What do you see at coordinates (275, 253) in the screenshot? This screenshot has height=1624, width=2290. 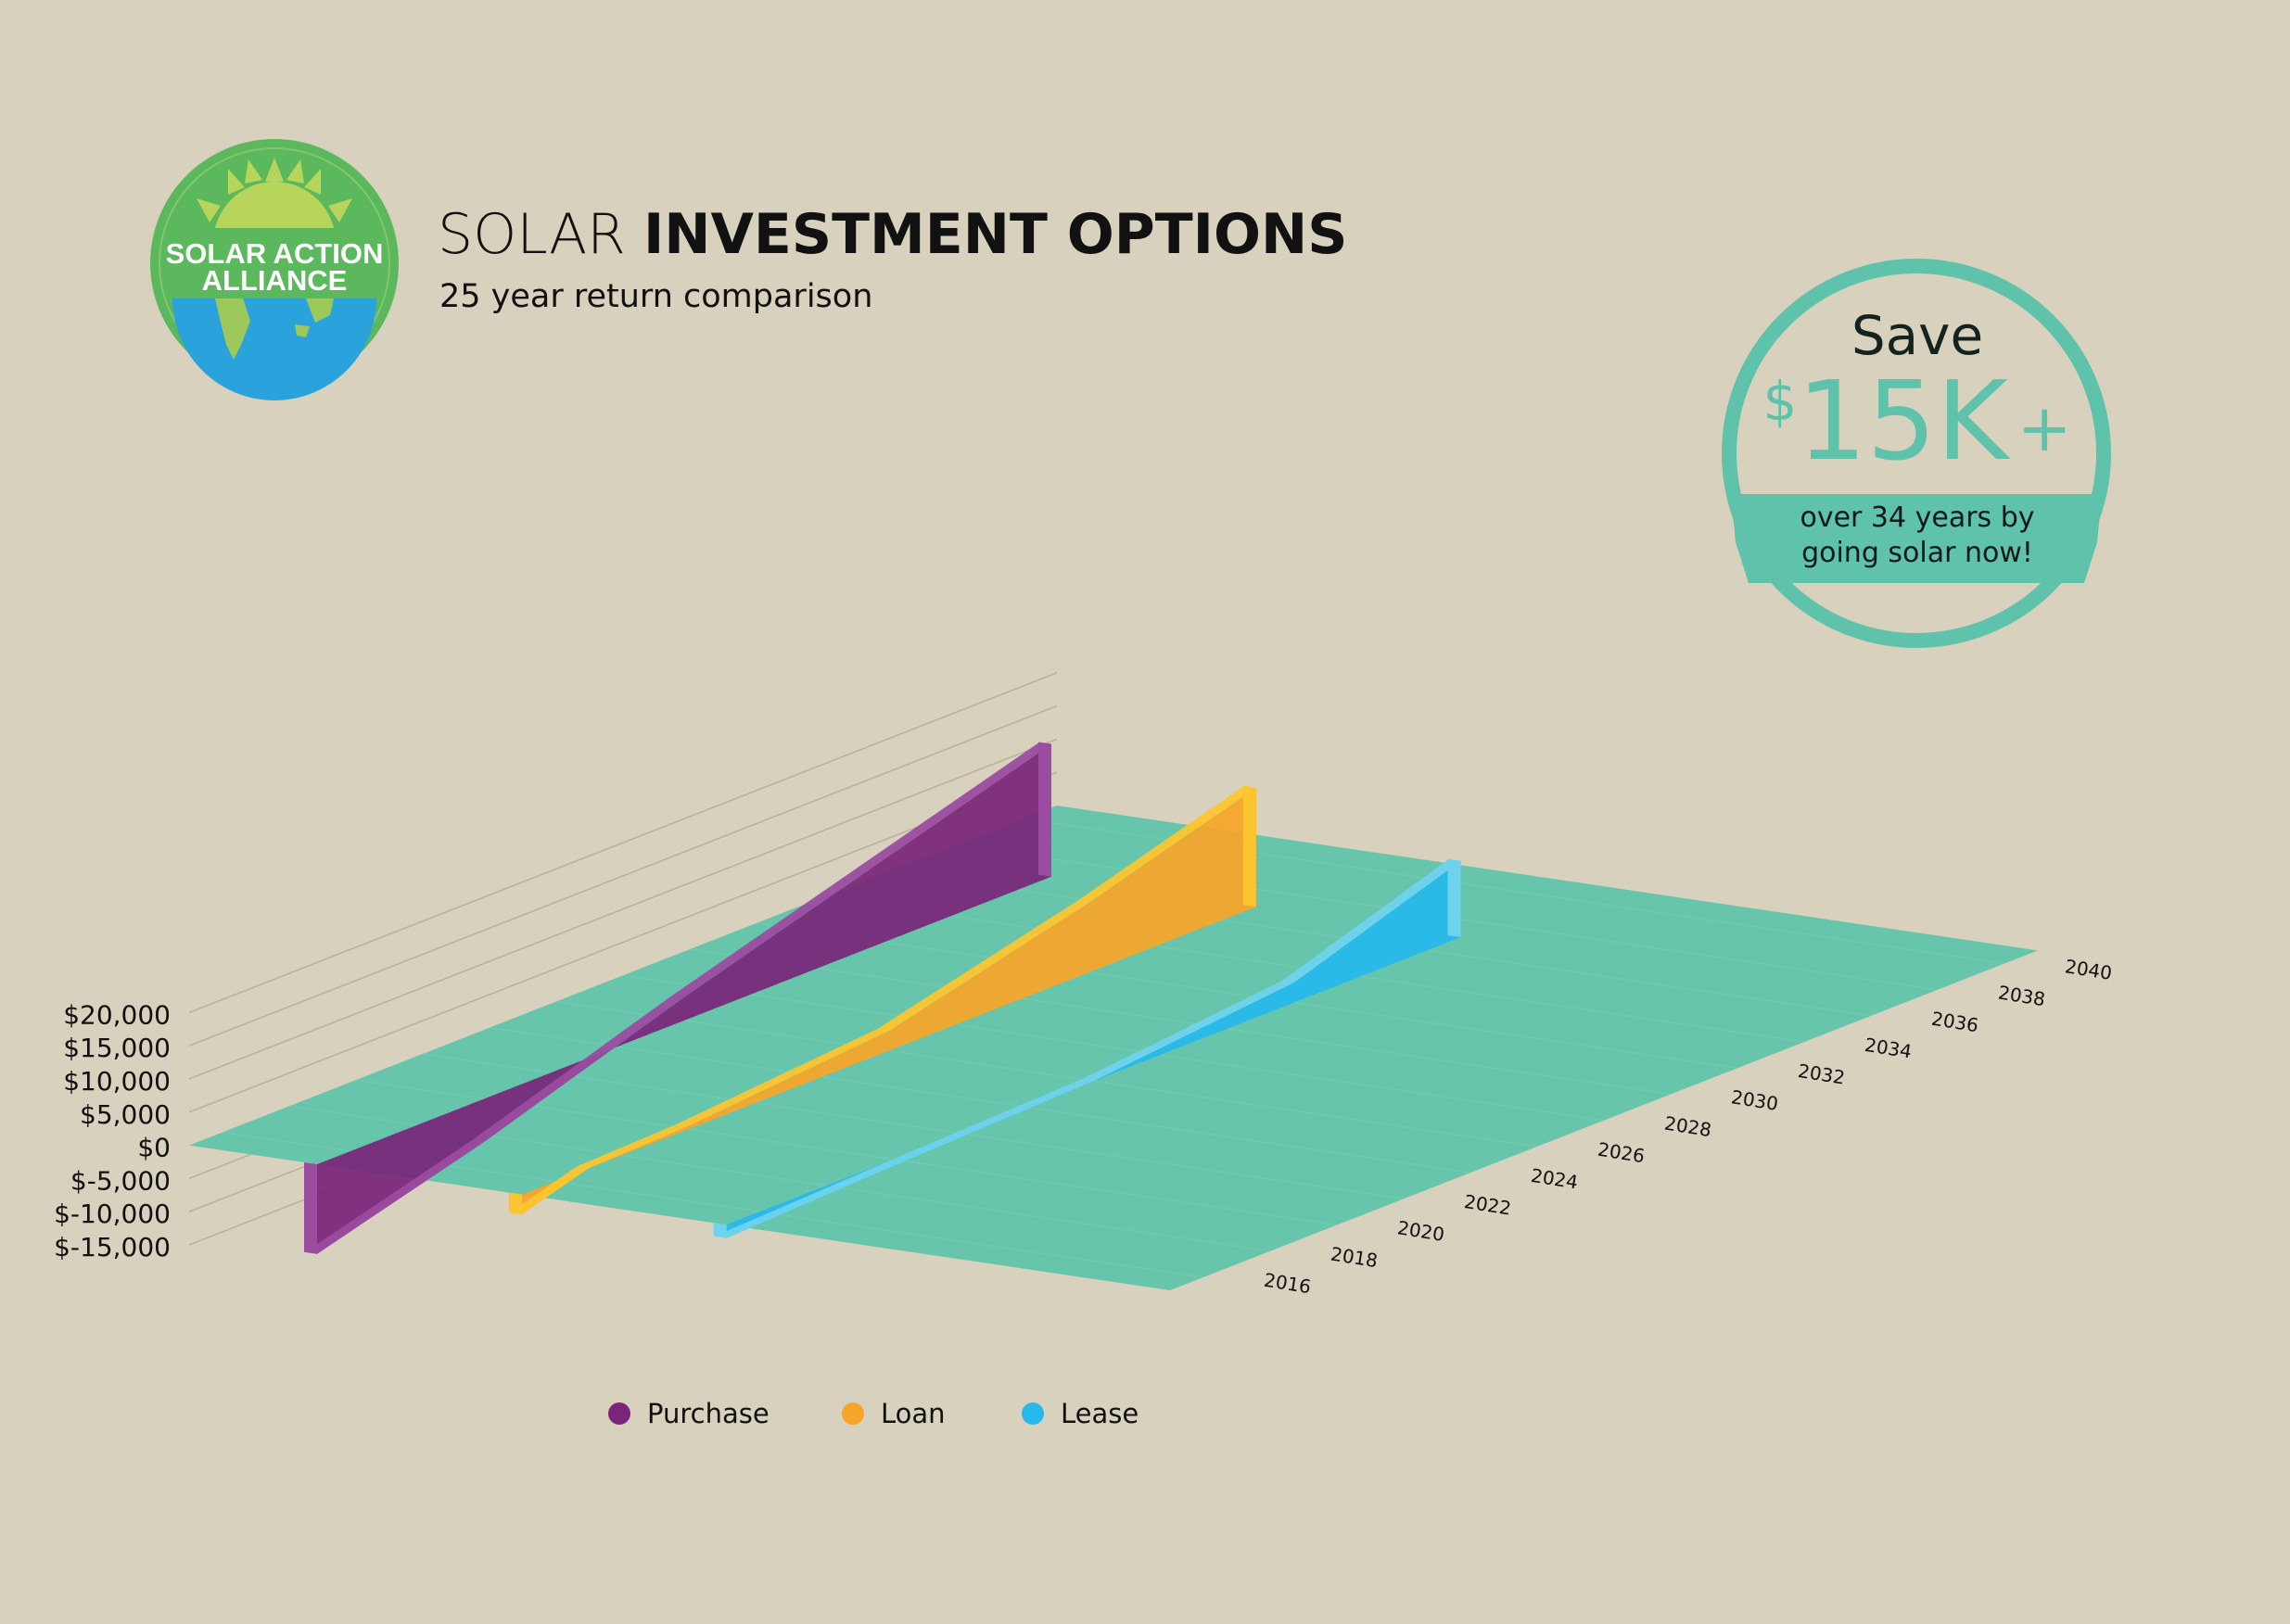 I see `logo-line1: SOLAR ACTION` at bounding box center [275, 253].